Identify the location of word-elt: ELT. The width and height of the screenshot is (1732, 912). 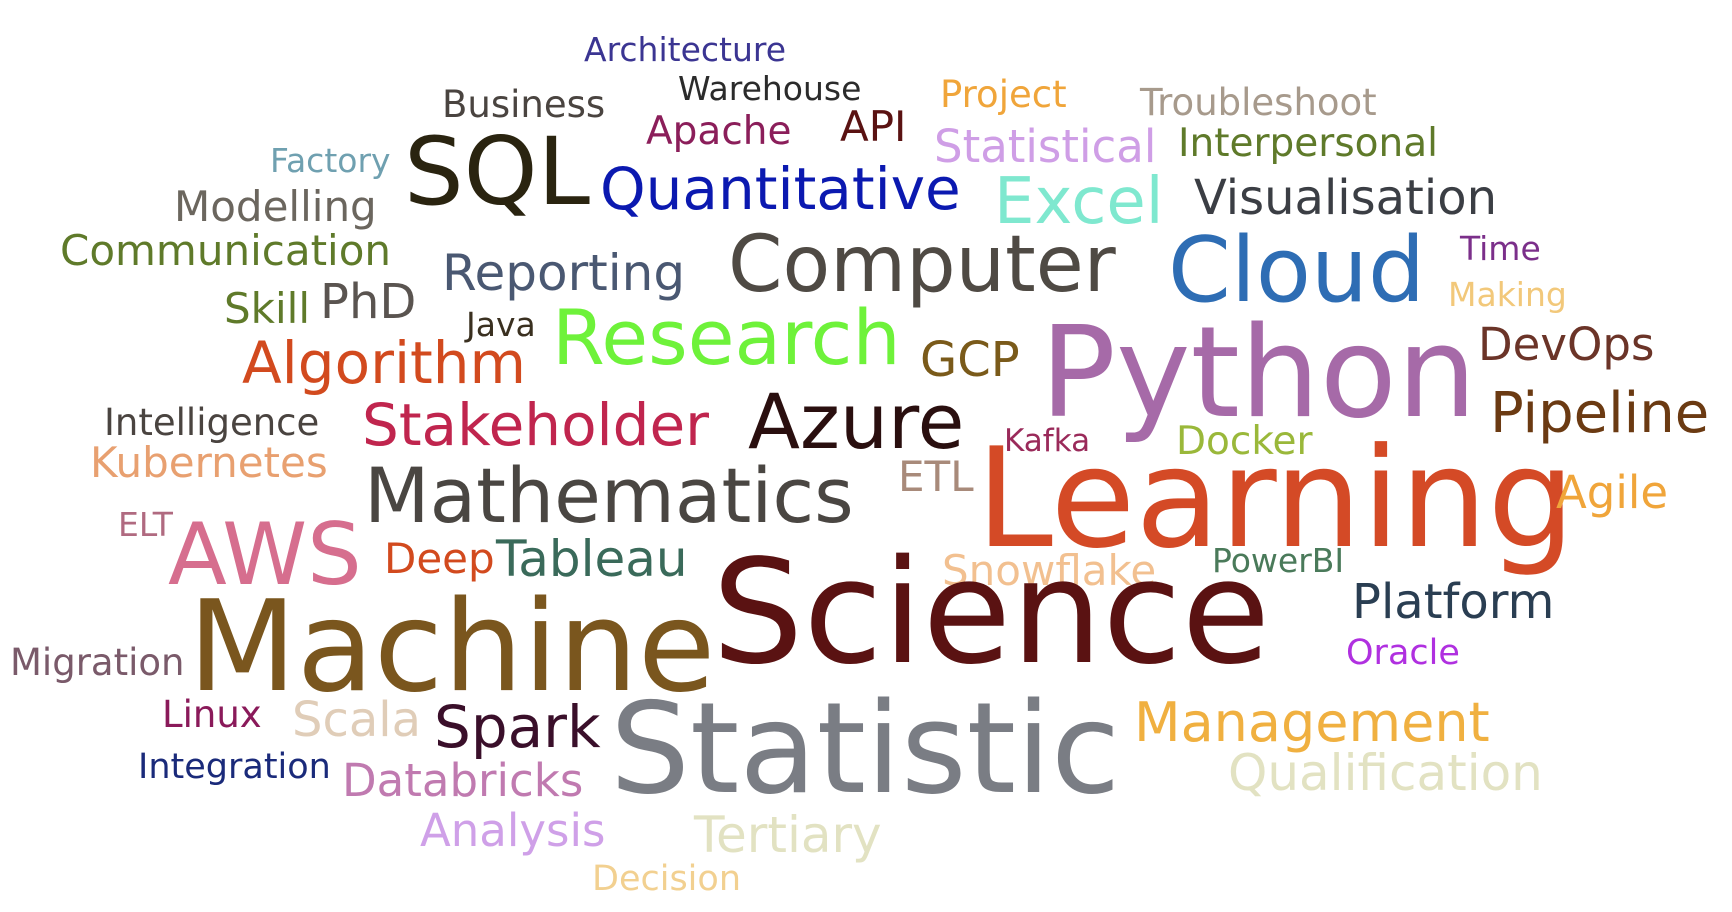
(145, 524).